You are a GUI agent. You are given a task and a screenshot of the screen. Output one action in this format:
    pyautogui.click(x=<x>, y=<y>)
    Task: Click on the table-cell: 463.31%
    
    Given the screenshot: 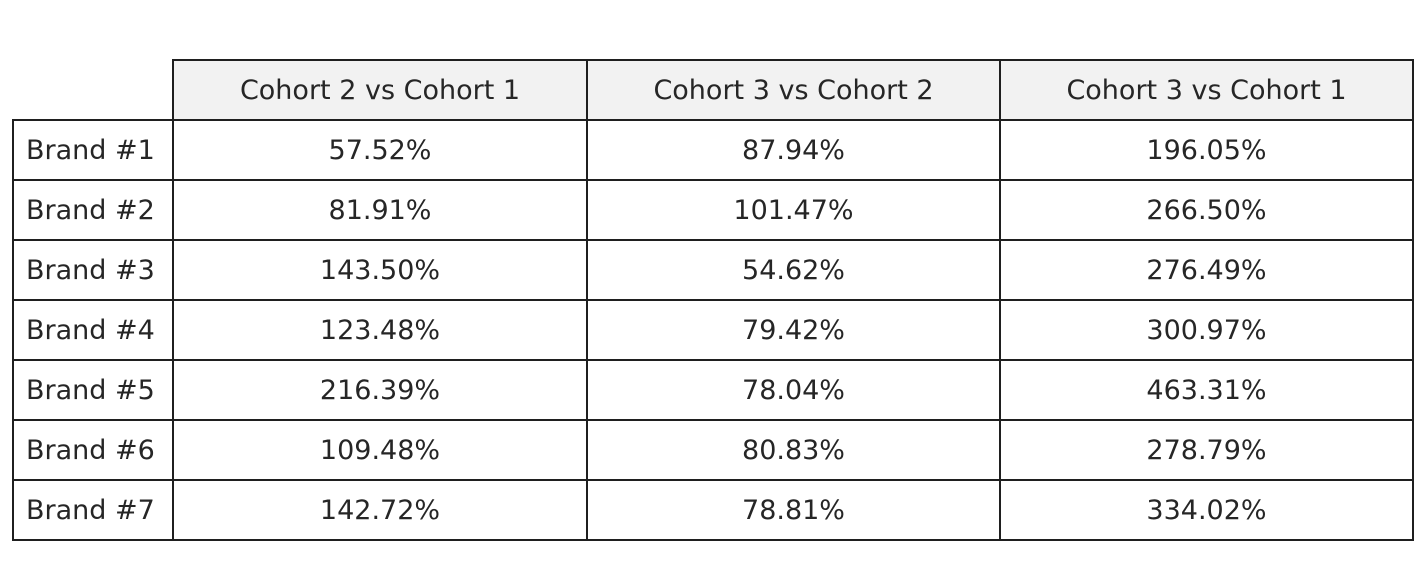 What is the action you would take?
    pyautogui.click(x=1206, y=390)
    